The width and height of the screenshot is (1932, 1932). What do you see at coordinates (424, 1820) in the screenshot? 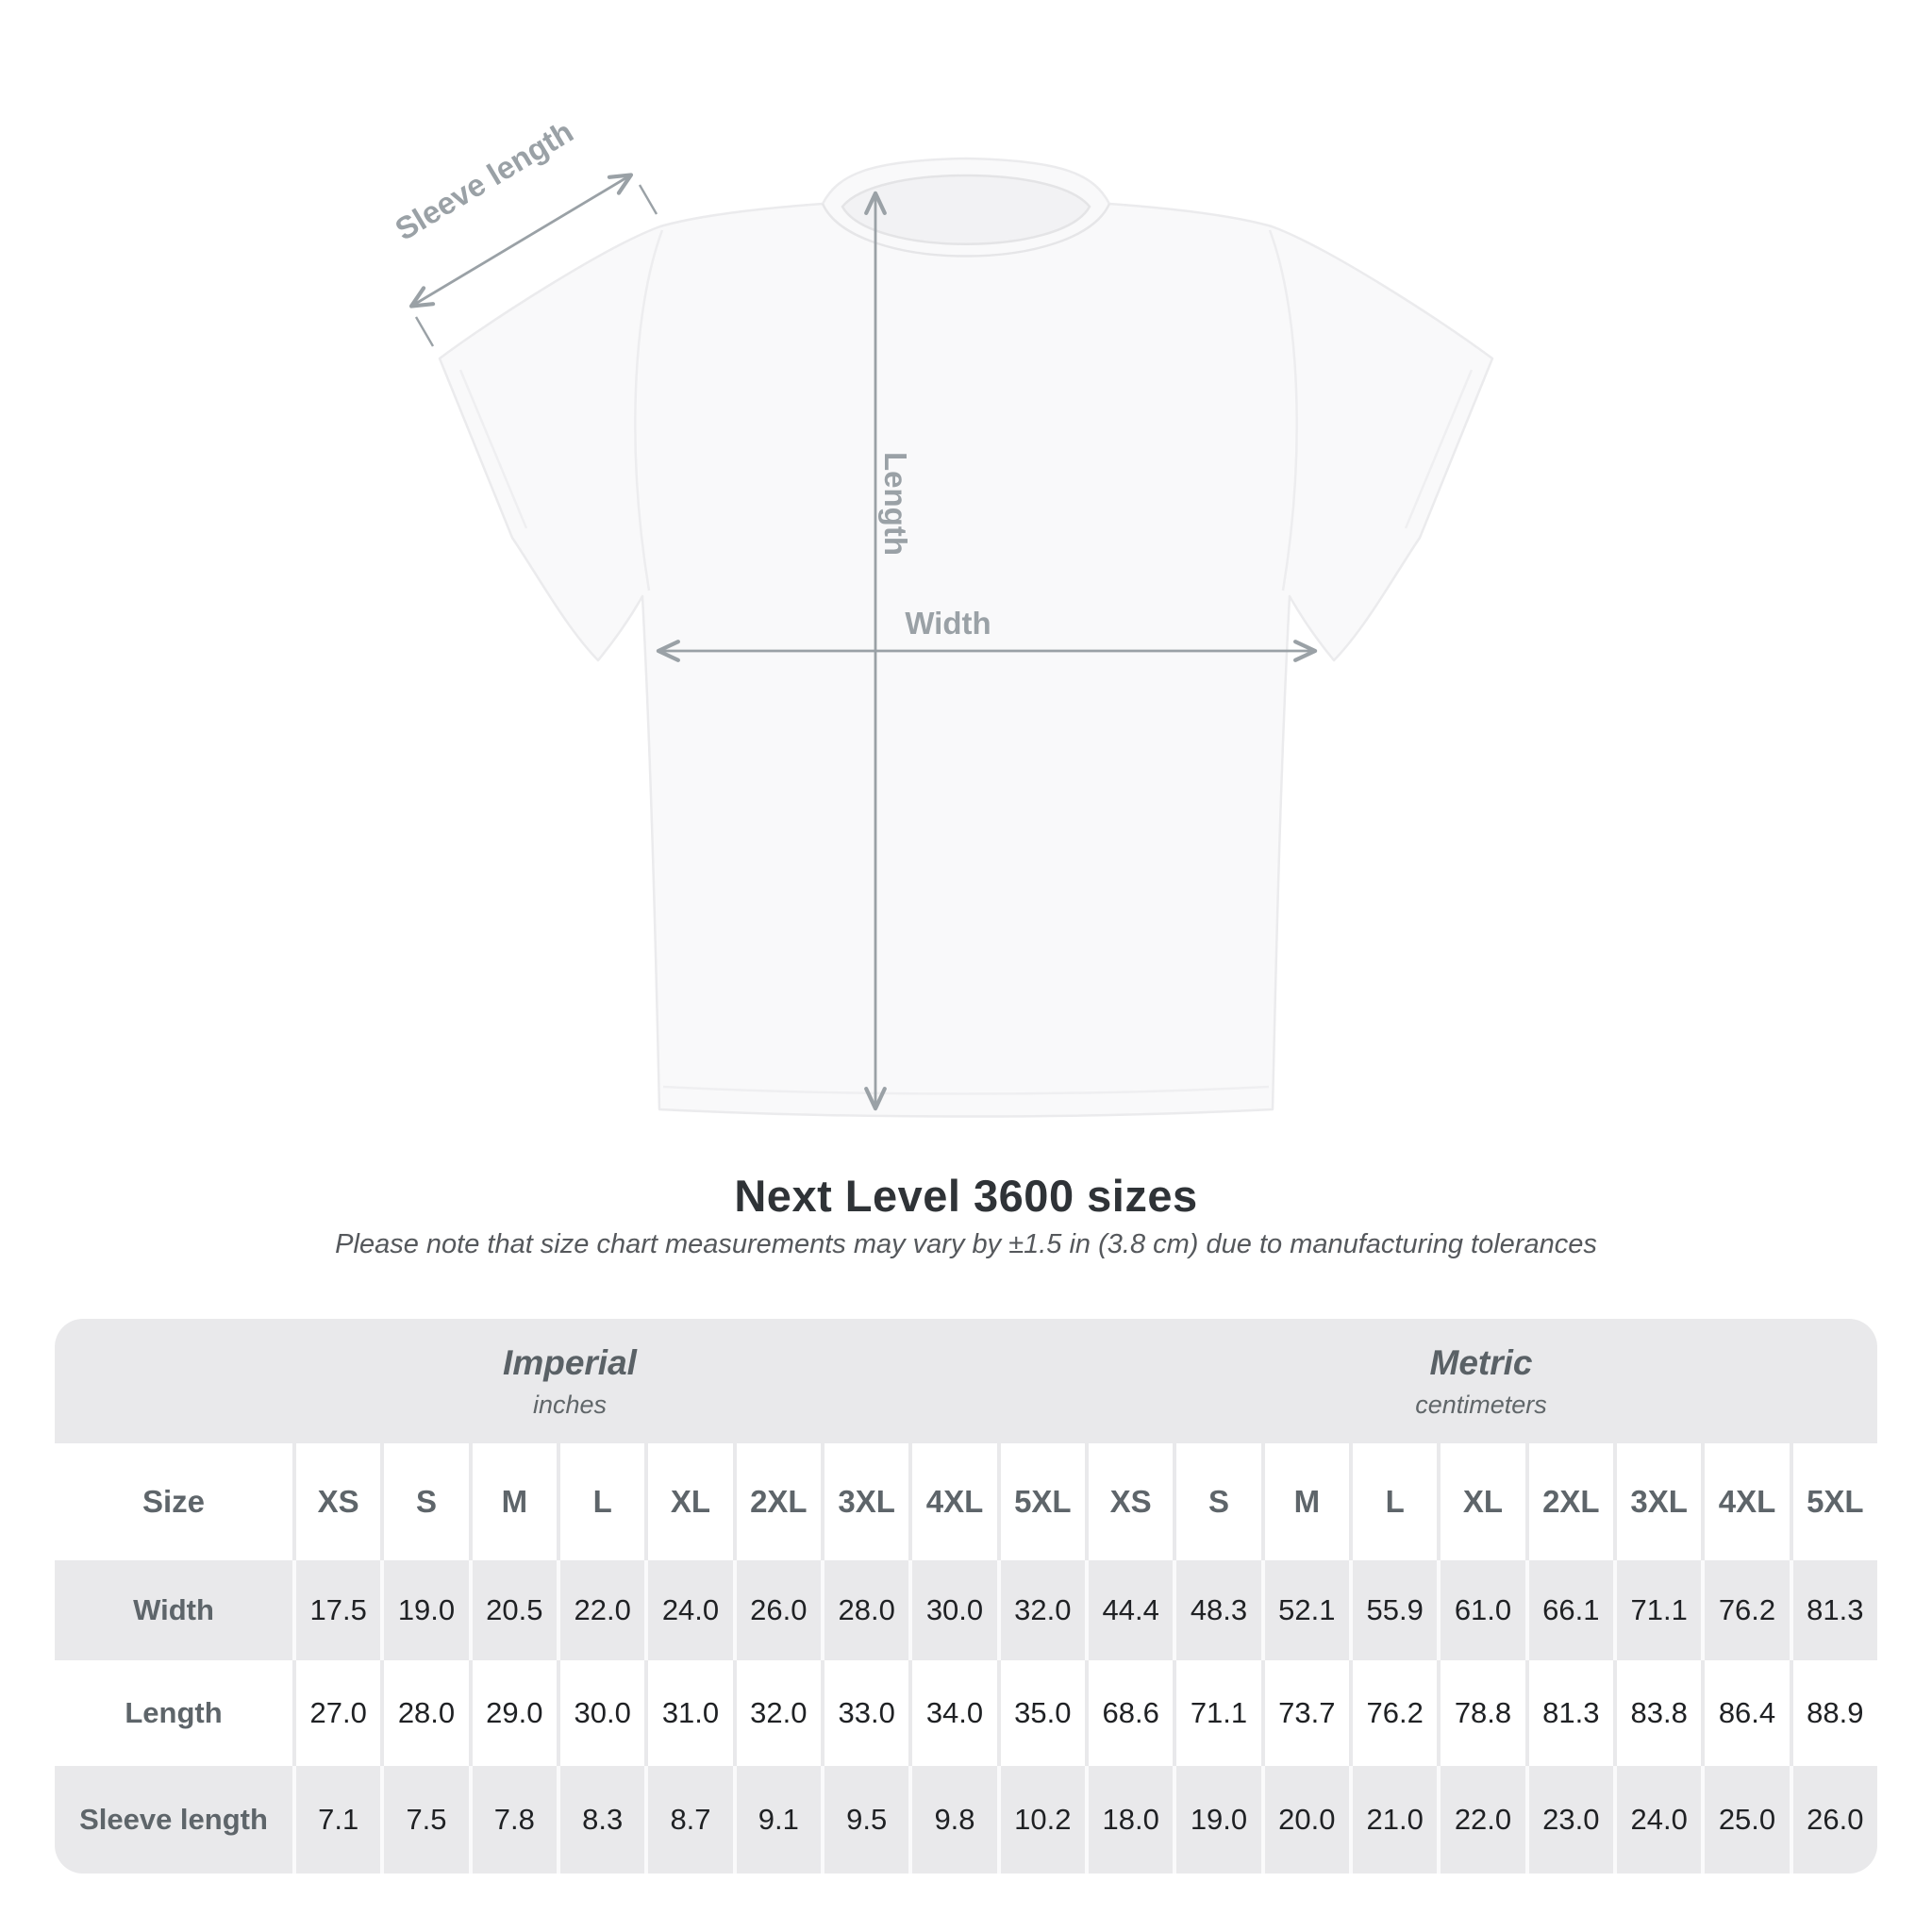
I see `value-cell: 7.5` at bounding box center [424, 1820].